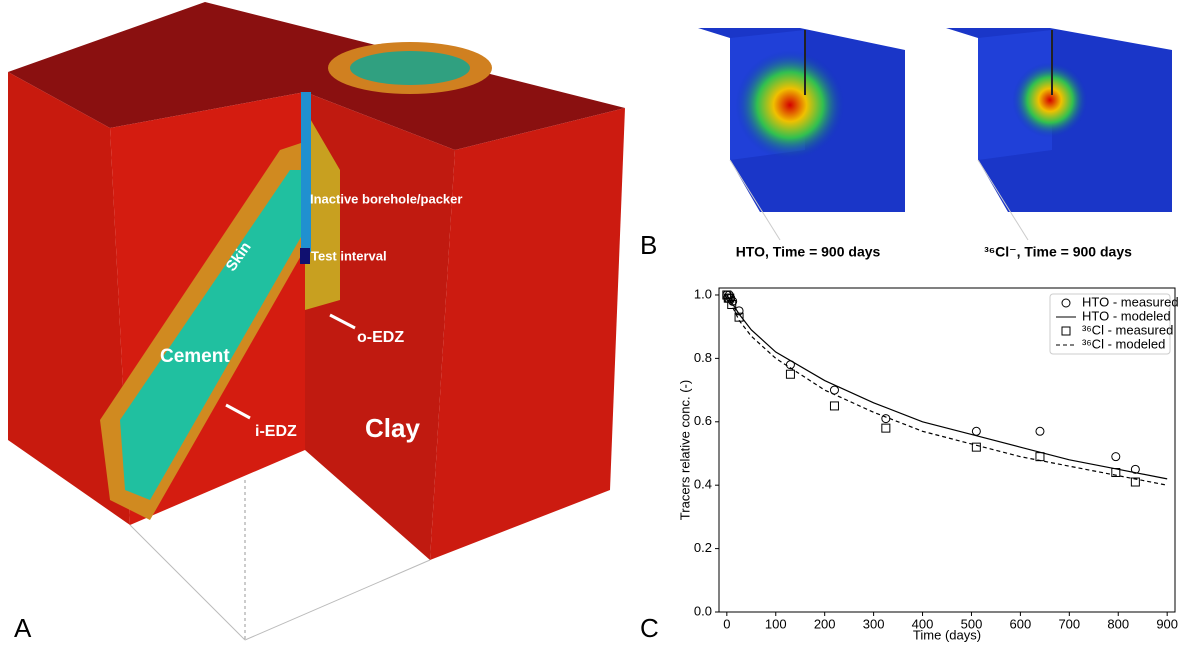 The image size is (1185, 647). I want to click on x-tick-label: 0, so click(726, 623).